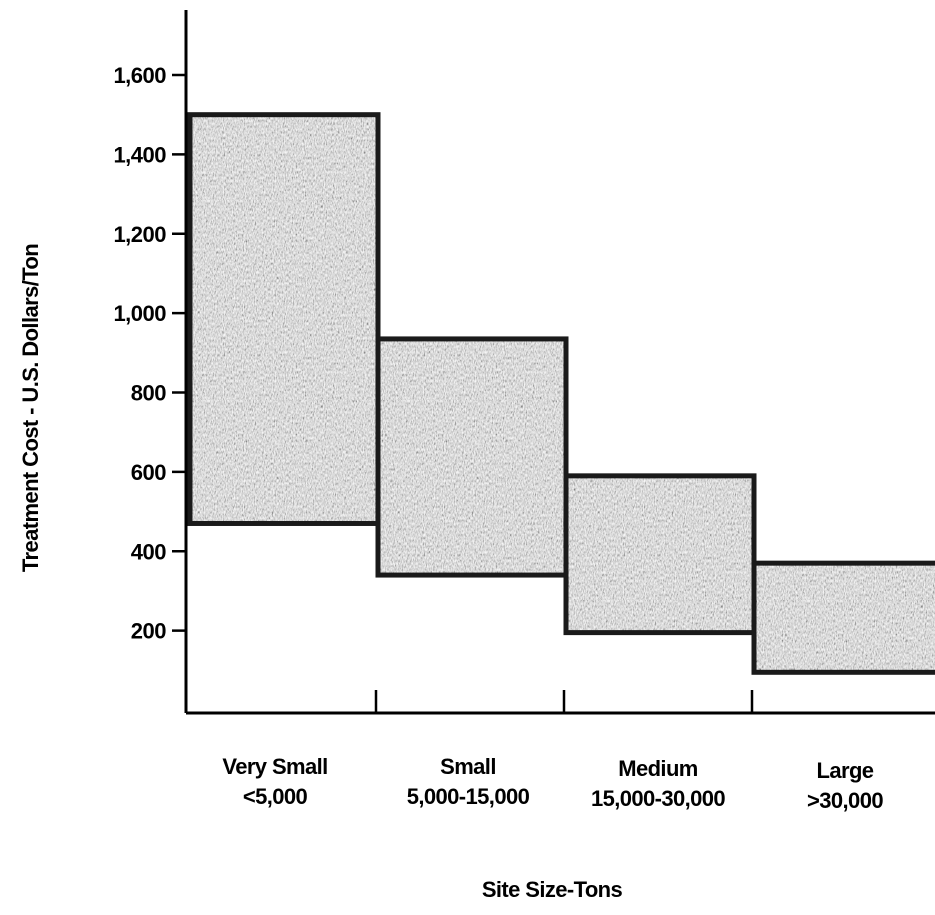 This screenshot has width=935, height=915. Describe the element at coordinates (275, 796) in the screenshot. I see `category-label-line2: <5,000` at that location.